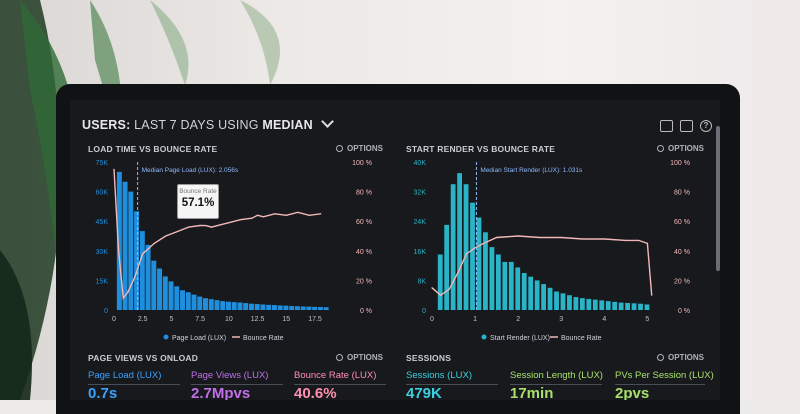  I want to click on options-label: OPTIONS, so click(686, 357).